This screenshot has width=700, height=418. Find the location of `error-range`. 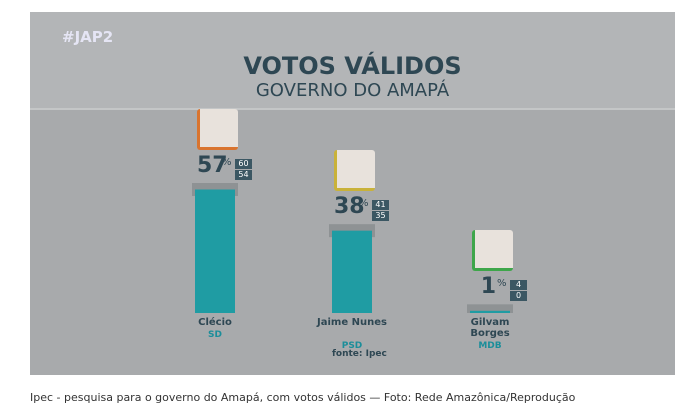

error-range is located at coordinates (490, 308).